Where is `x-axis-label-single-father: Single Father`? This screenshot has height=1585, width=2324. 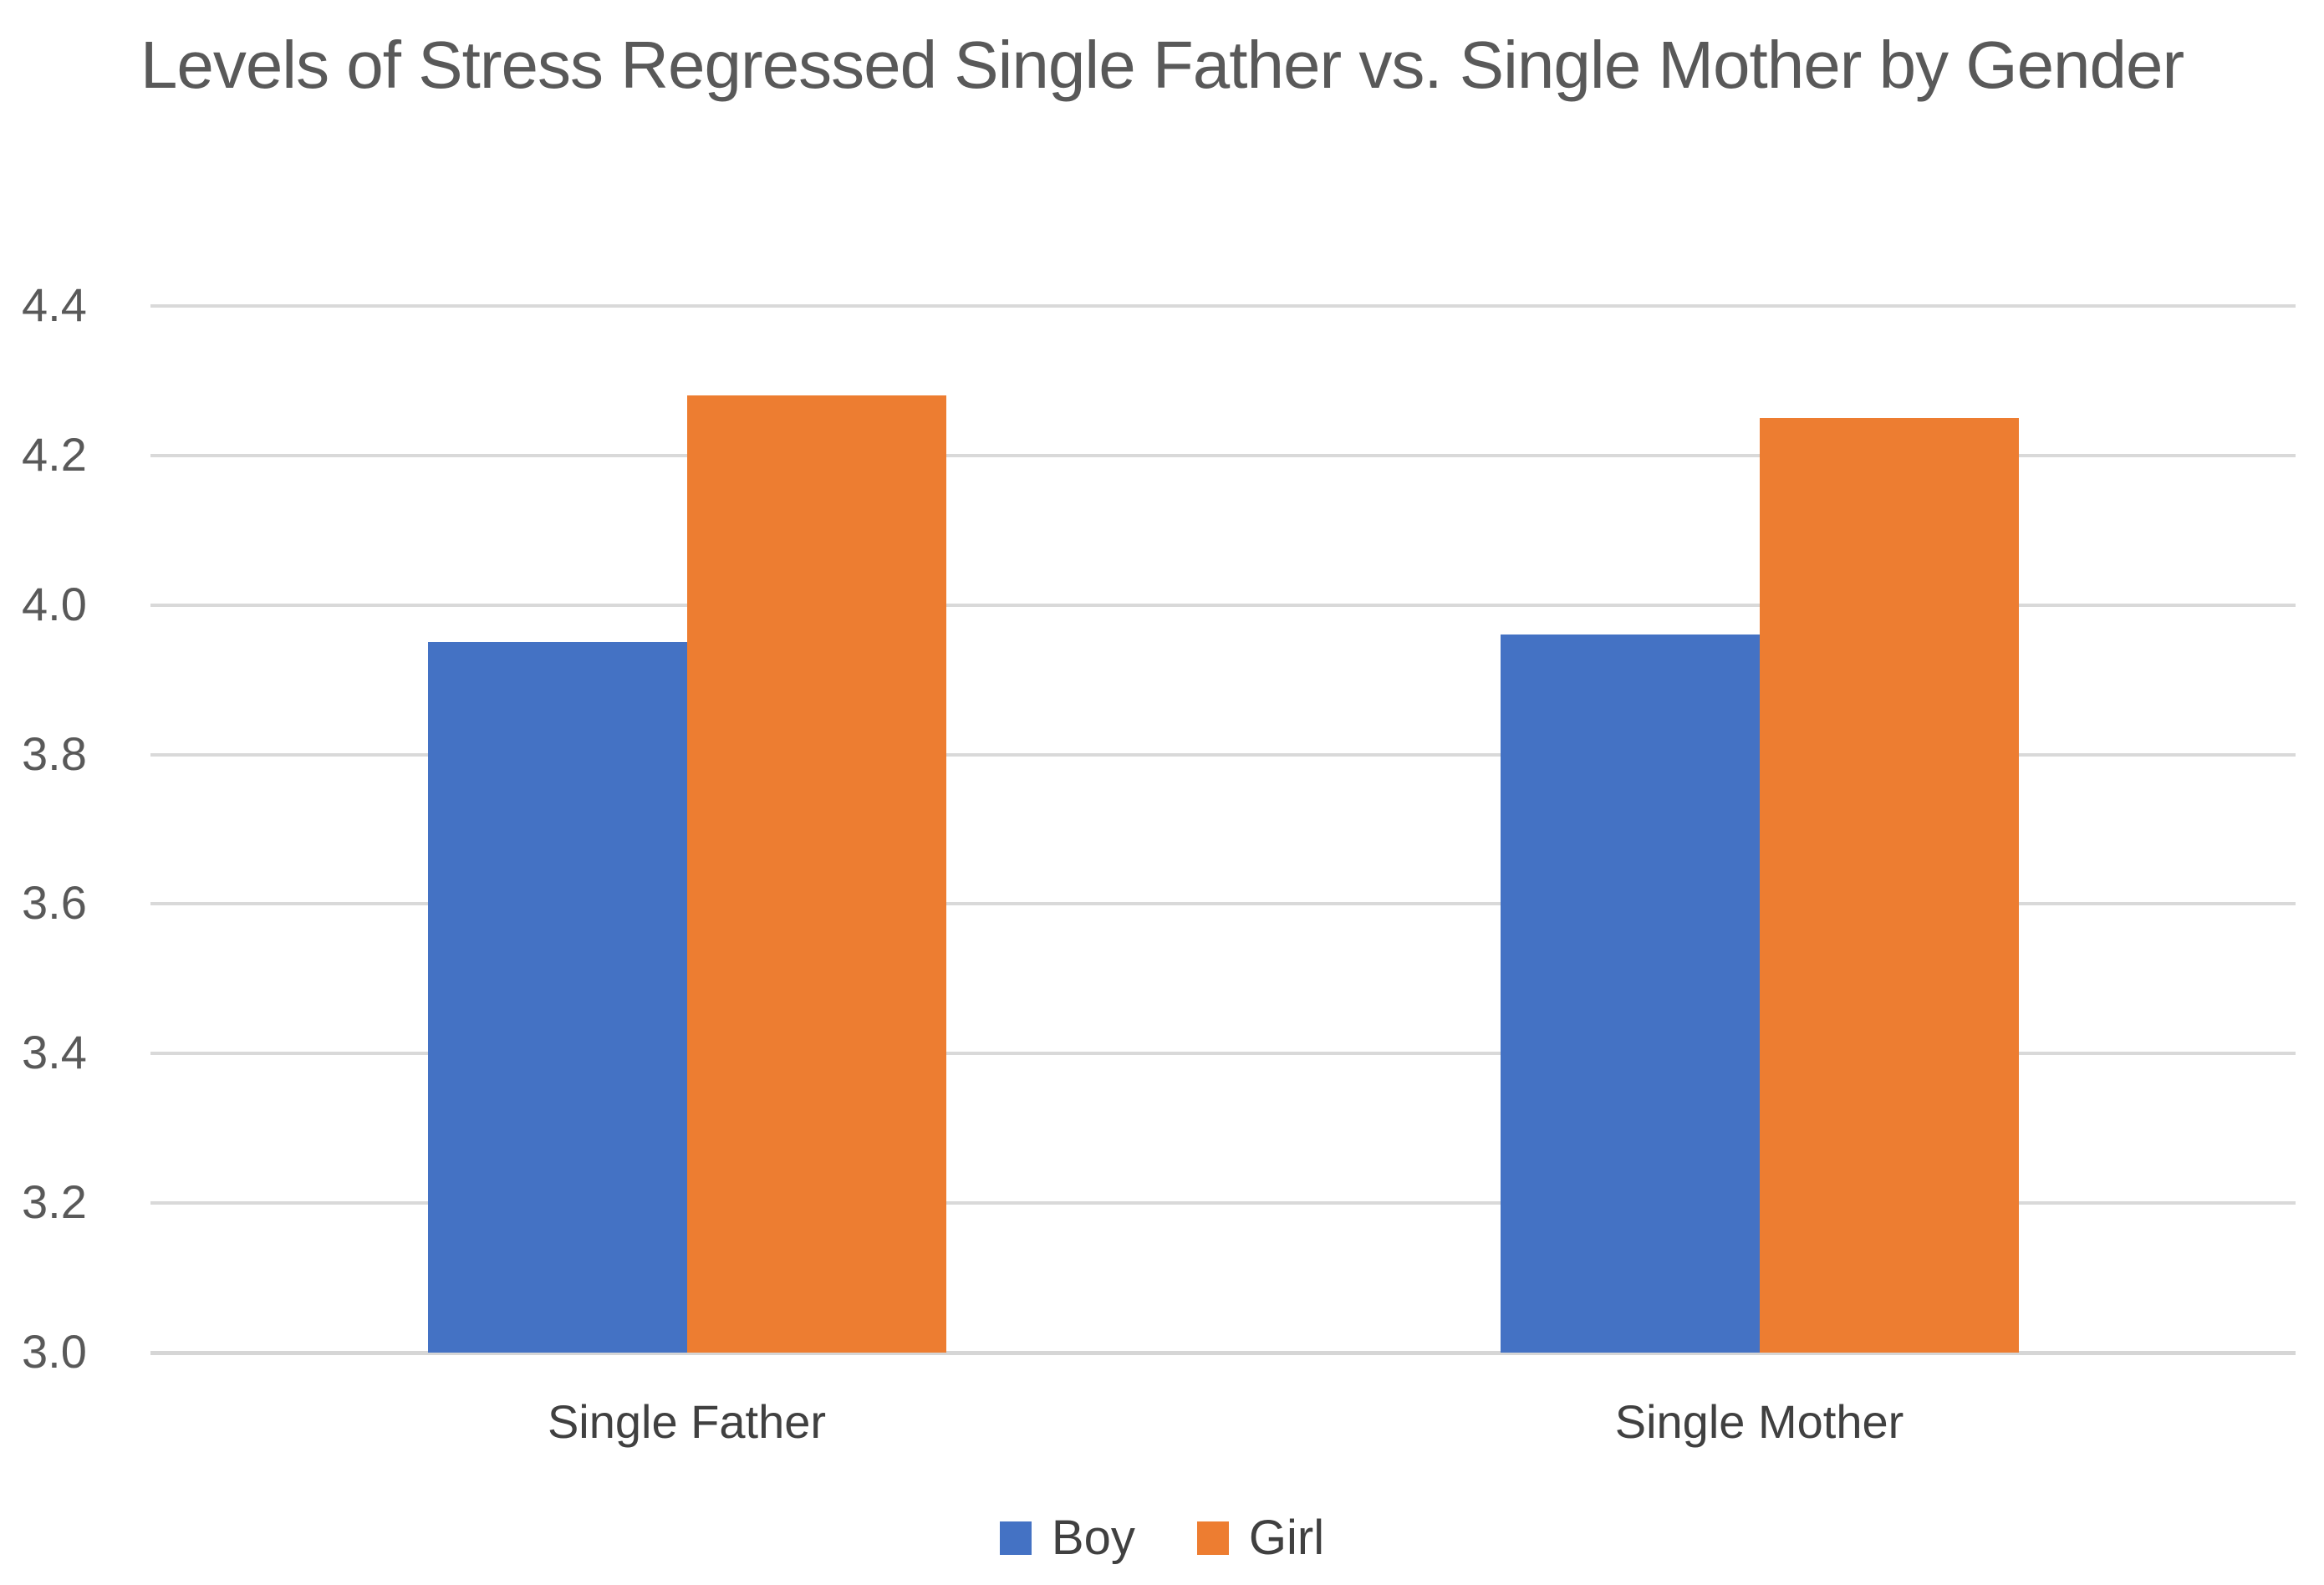 x-axis-label-single-father: Single Father is located at coordinates (687, 1421).